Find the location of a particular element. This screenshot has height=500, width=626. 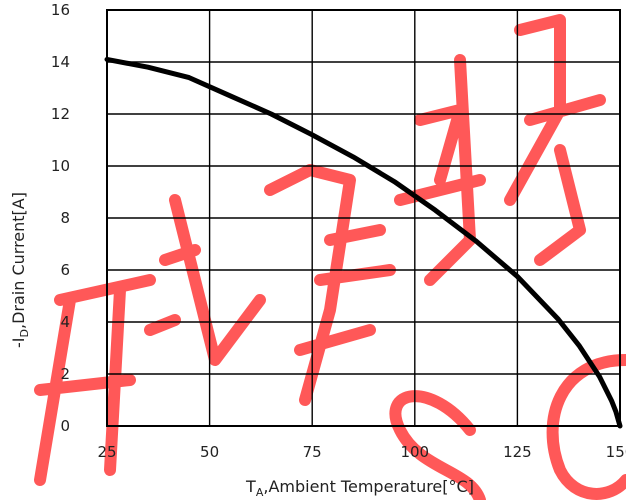

y-tick-label: 2 is located at coordinates (65, 374).